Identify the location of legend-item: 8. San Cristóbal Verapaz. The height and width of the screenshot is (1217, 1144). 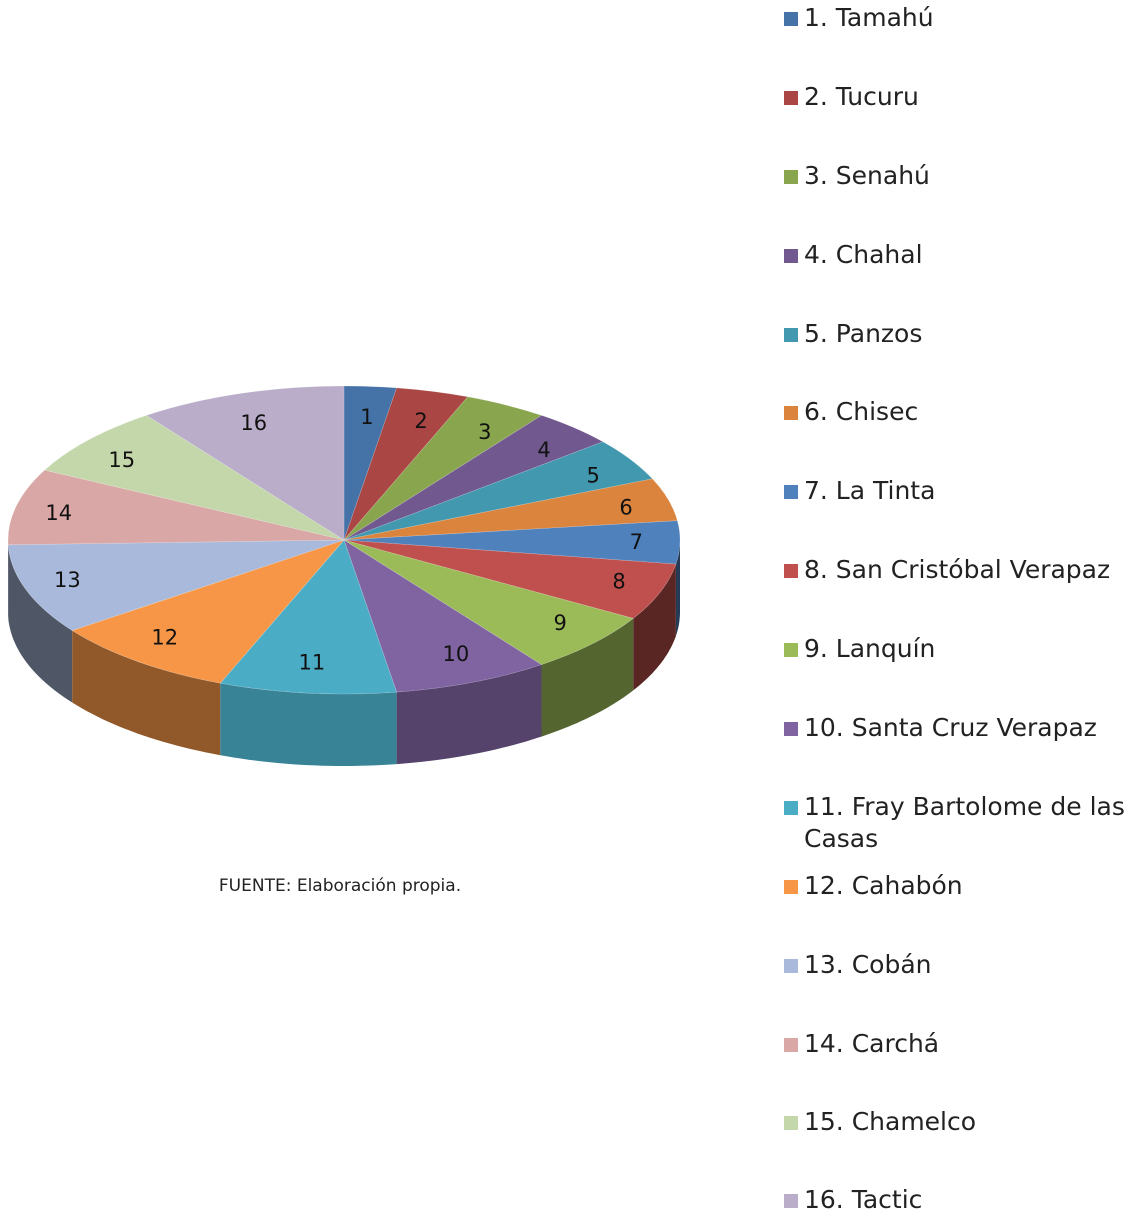
(962, 570).